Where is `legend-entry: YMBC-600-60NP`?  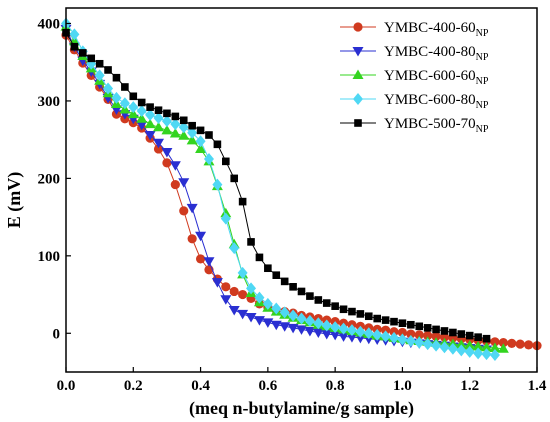
legend-entry: YMBC-600-60NP is located at coordinates (414, 77).